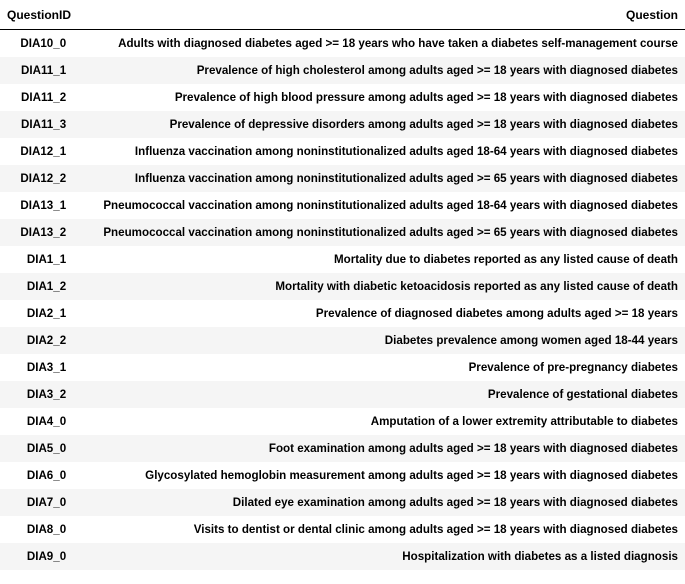 Image resolution: width=685 pixels, height=584 pixels. What do you see at coordinates (46, 556) in the screenshot?
I see `question-id-cell: DIA9_0` at bounding box center [46, 556].